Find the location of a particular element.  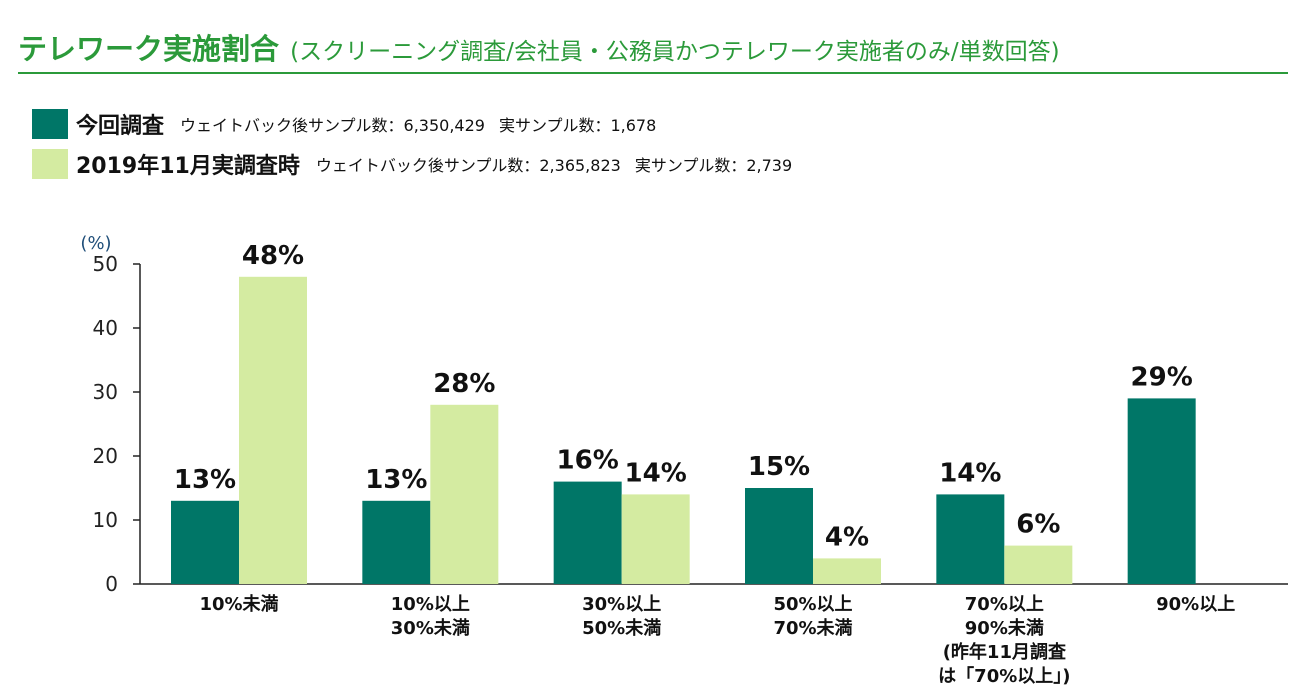

data-label-current-3: 15% is located at coordinates (779, 467).